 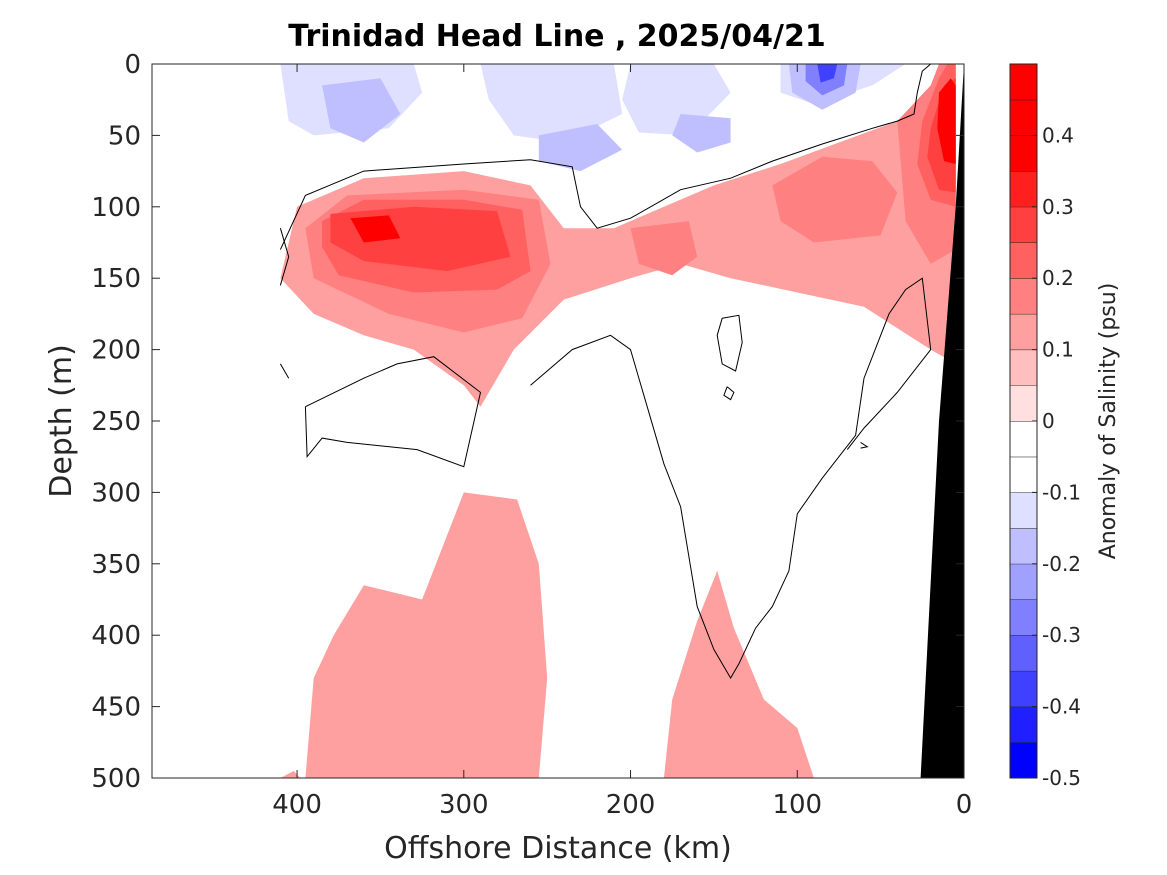 I want to click on y-tick-label: 300, so click(x=116, y=493).